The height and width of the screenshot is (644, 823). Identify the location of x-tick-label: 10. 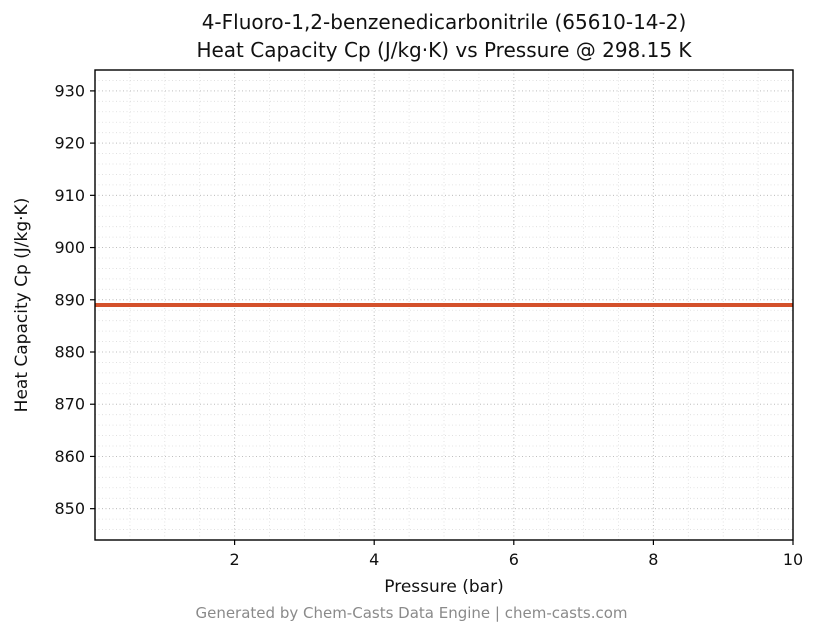
(793, 559).